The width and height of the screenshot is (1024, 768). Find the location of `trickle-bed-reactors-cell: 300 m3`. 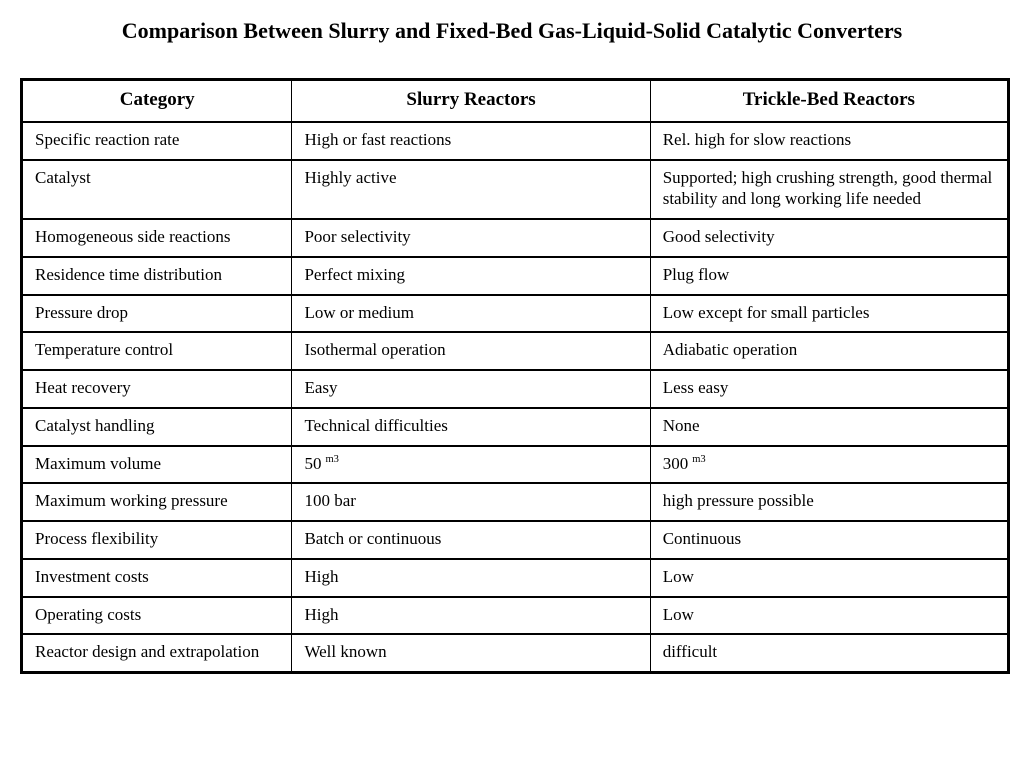

trickle-bed-reactors-cell: 300 m3 is located at coordinates (829, 464).